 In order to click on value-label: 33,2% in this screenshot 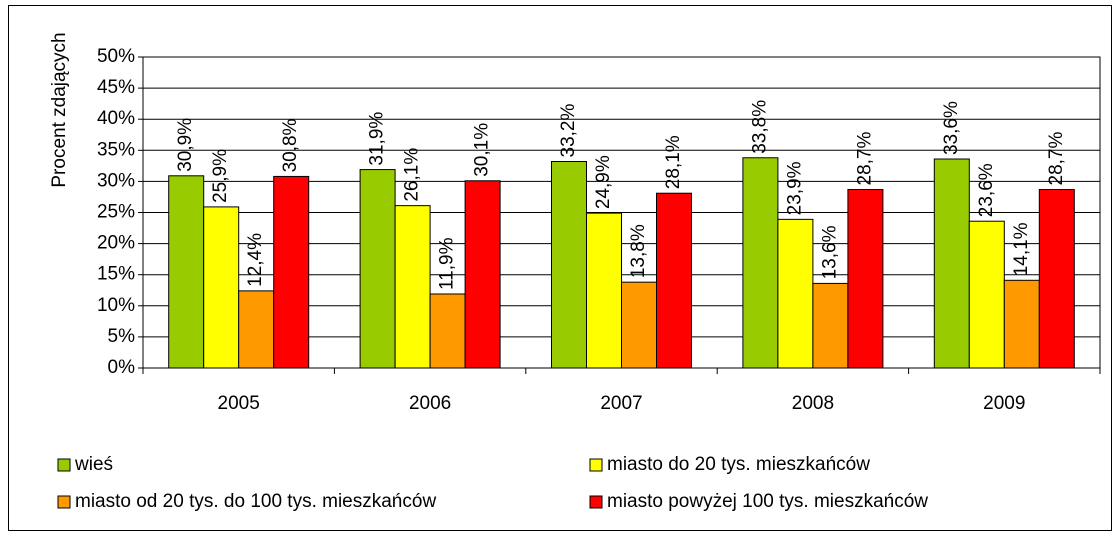, I will do `click(568, 131)`.